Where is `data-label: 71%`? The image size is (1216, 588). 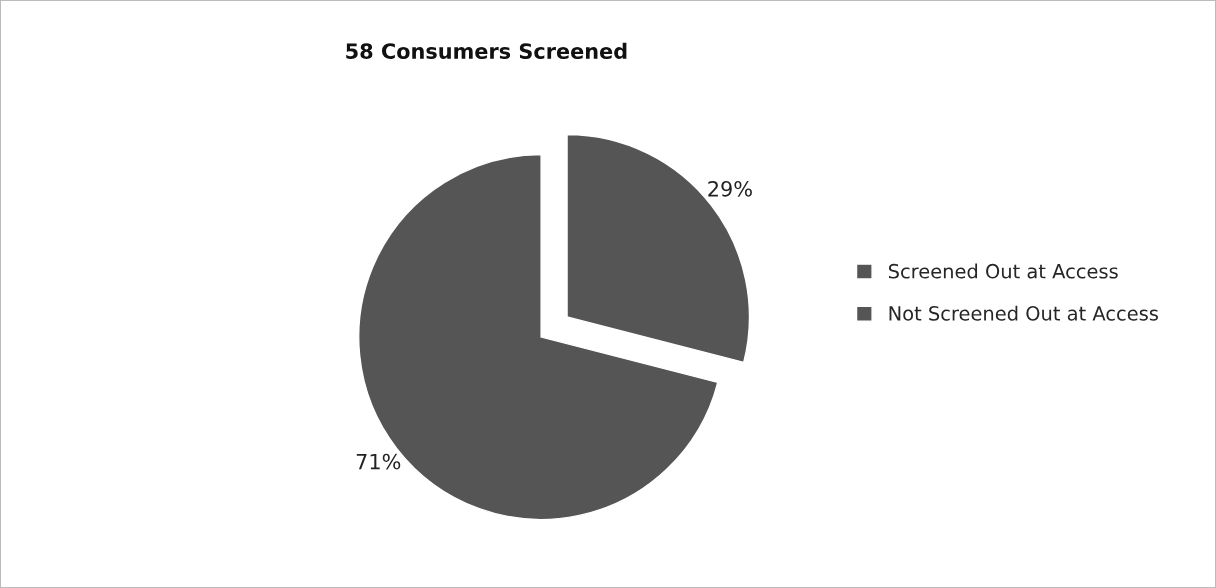 data-label: 71% is located at coordinates (378, 461).